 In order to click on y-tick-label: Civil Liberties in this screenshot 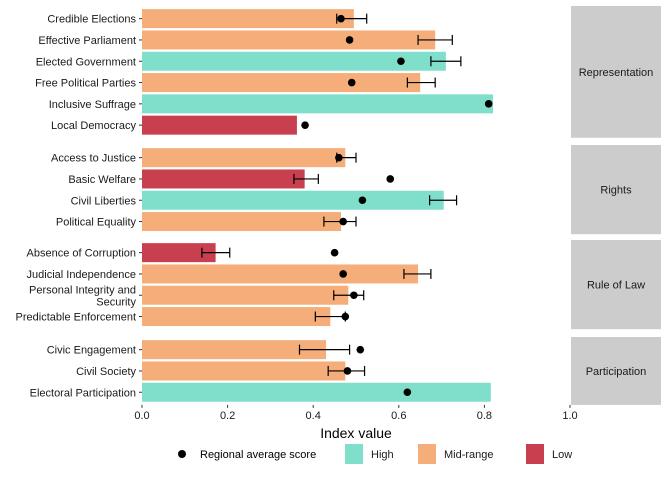, I will do `click(104, 201)`.